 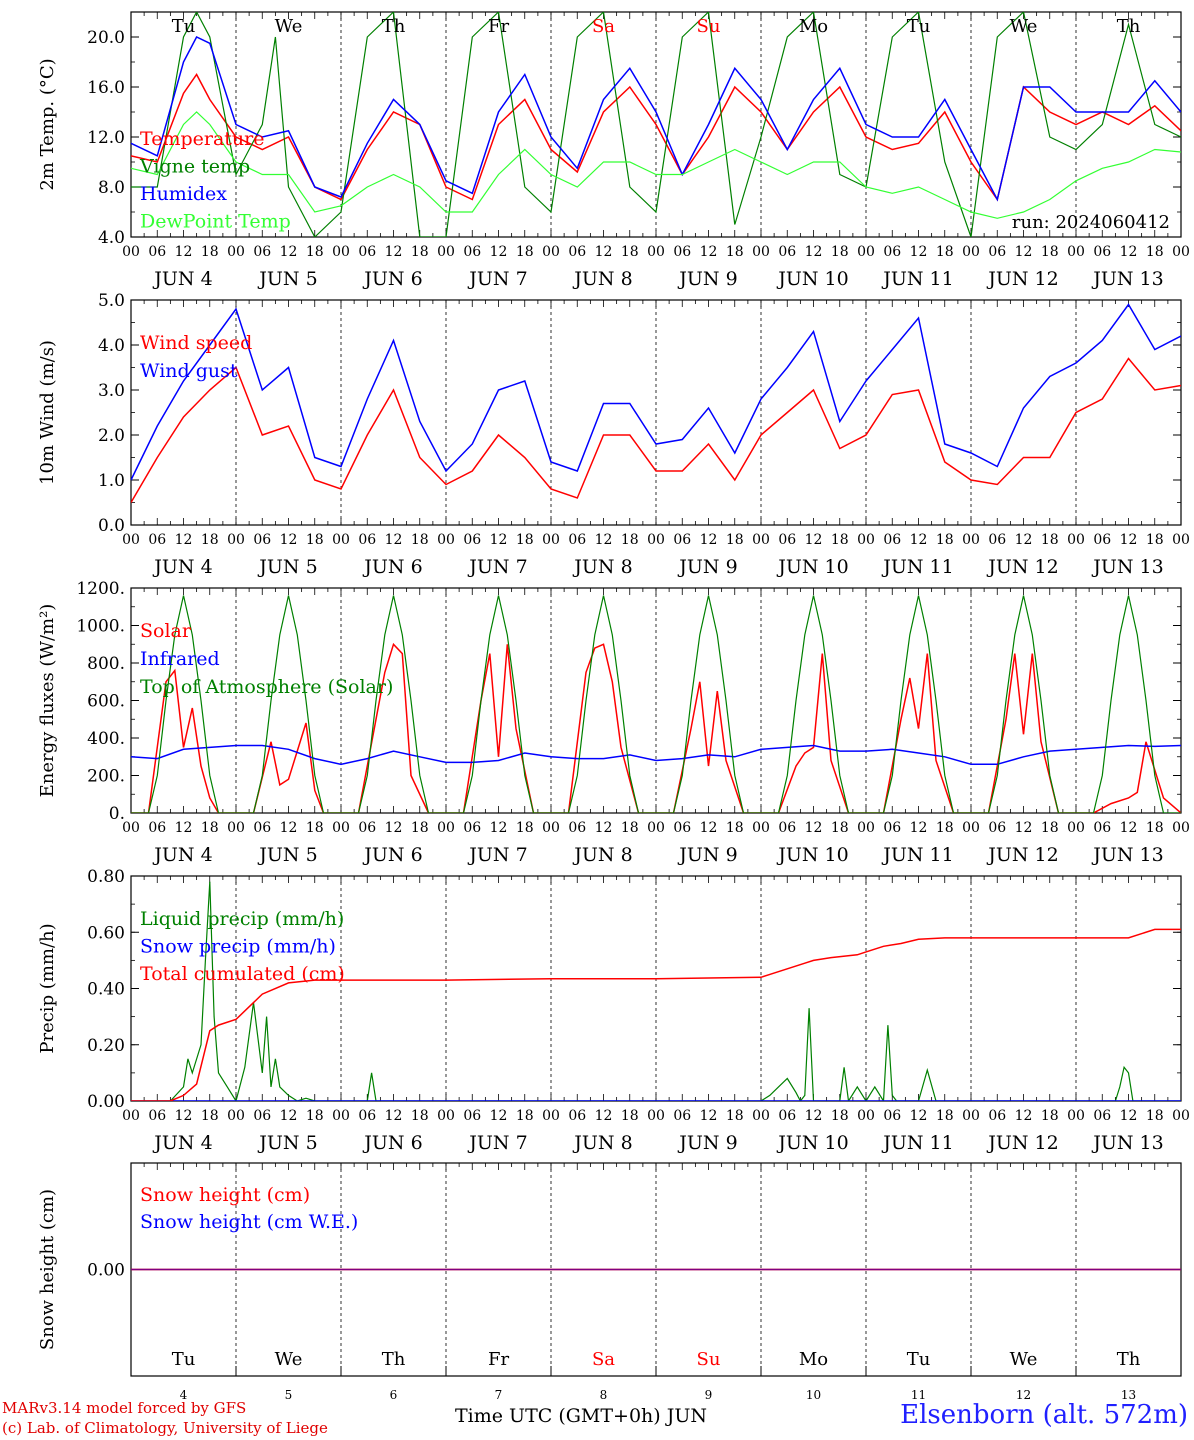 I want to click on date-tick-label: JUN 10, so click(x=812, y=855).